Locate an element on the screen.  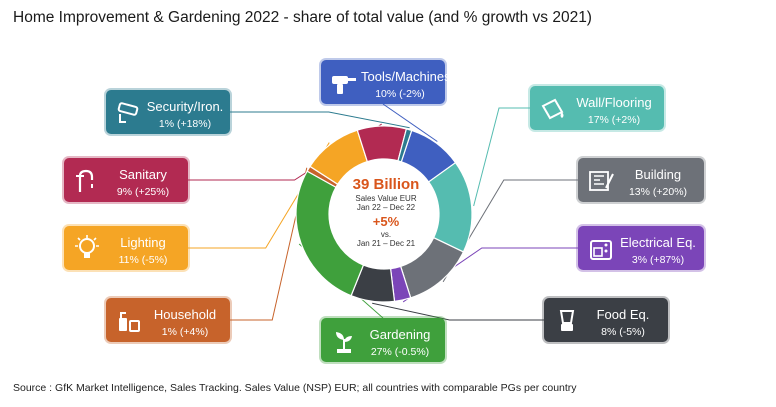
category-name: Electrical Eq. is located at coordinates (658, 242).